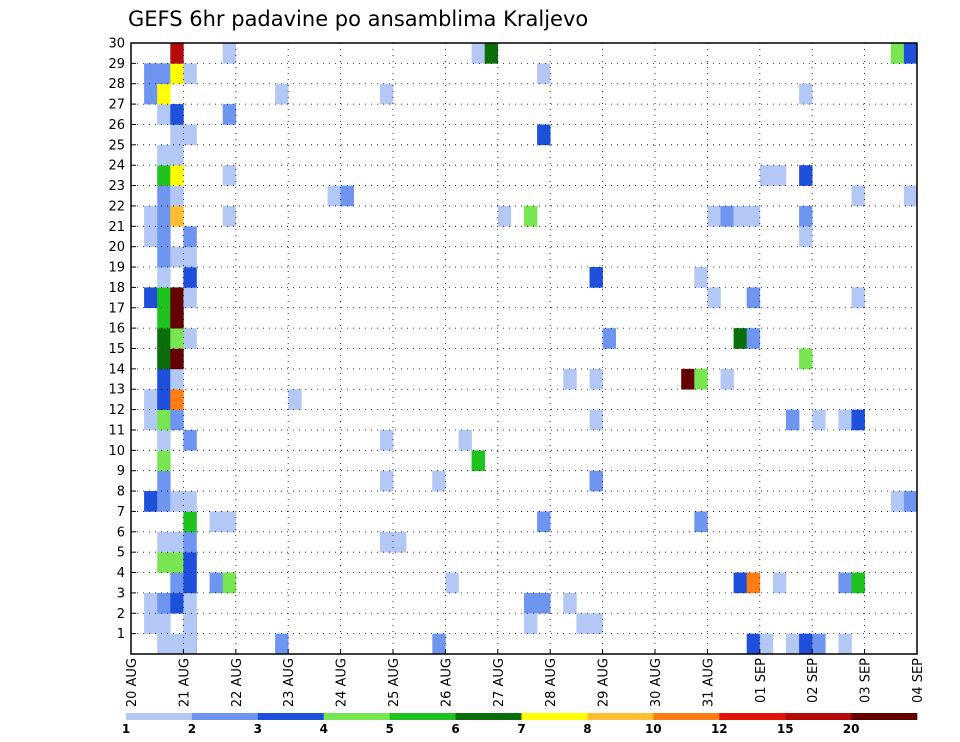 This screenshot has height=742, width=960. What do you see at coordinates (813, 680) in the screenshot?
I see `x-tick-label: 02 SEP` at bounding box center [813, 680].